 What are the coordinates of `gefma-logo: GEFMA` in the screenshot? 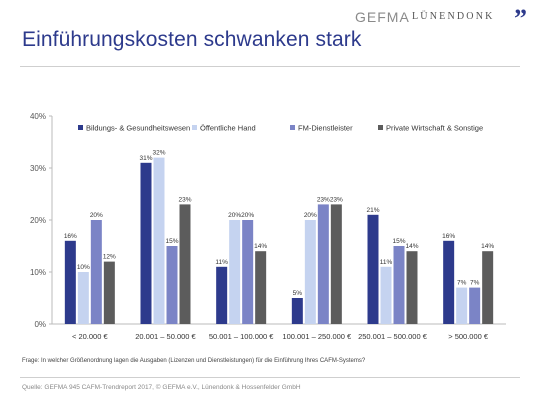 It's located at (382, 17).